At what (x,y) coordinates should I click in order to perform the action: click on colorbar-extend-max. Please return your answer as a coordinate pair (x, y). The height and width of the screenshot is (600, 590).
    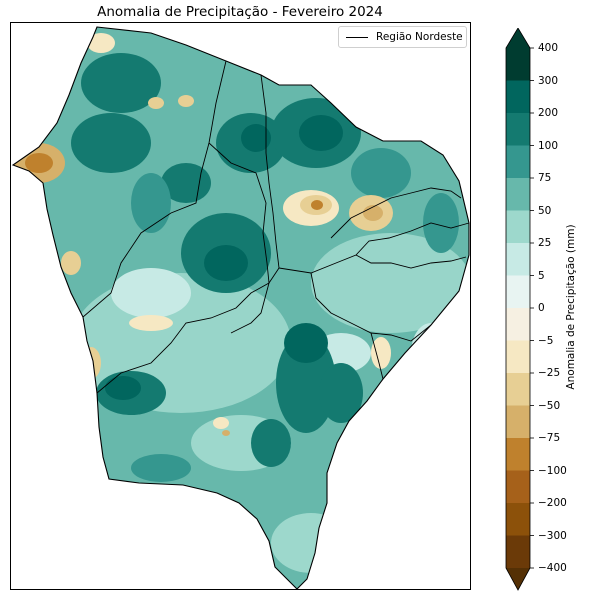
    Looking at the image, I should click on (518, 38).